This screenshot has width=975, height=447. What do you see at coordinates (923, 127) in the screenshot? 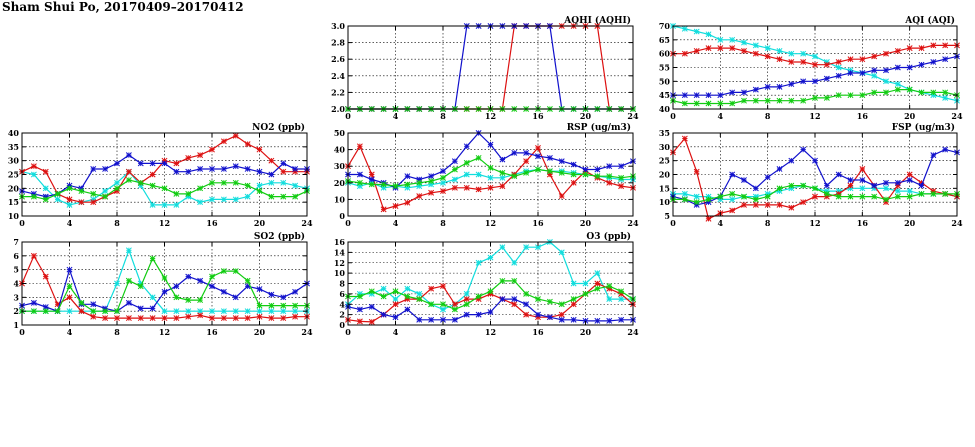
I see `chart-title: FSP (ug/m3)` at bounding box center [923, 127].